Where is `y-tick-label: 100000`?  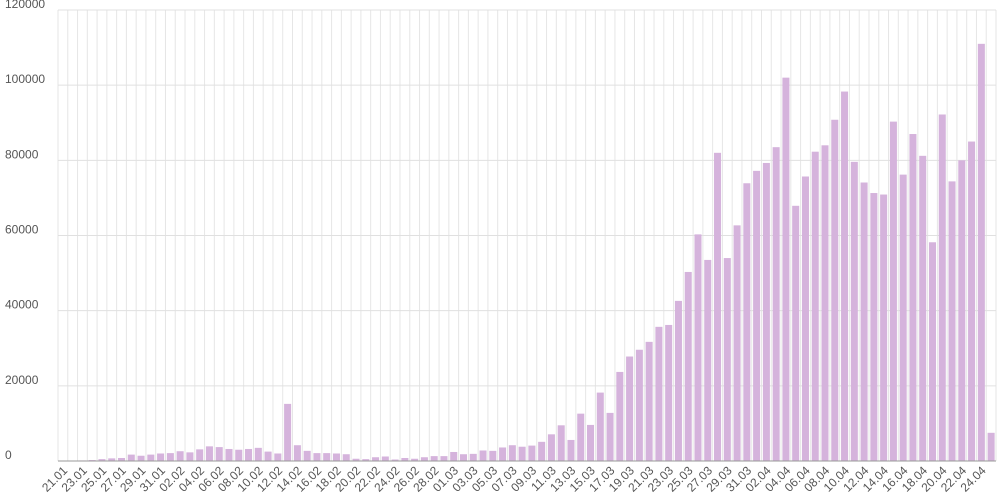 y-tick-label: 100000 is located at coordinates (25, 79).